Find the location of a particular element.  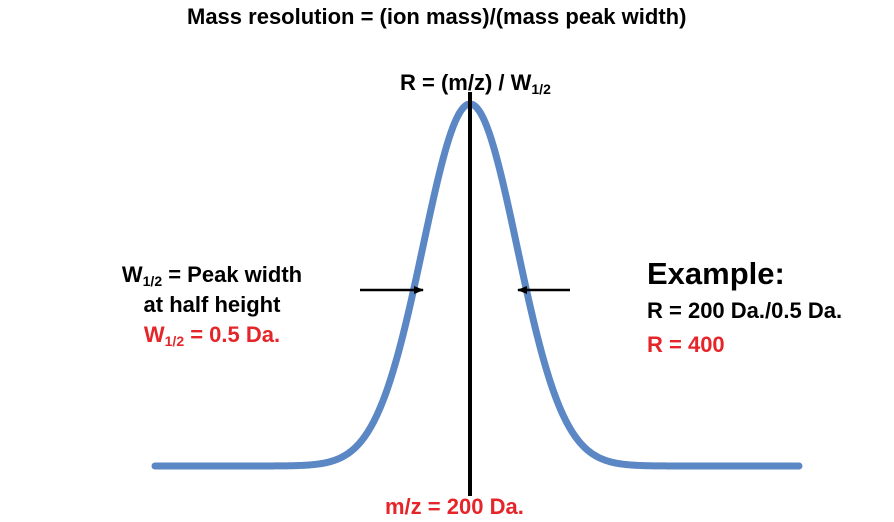

width-symbol: W is located at coordinates (132, 274).